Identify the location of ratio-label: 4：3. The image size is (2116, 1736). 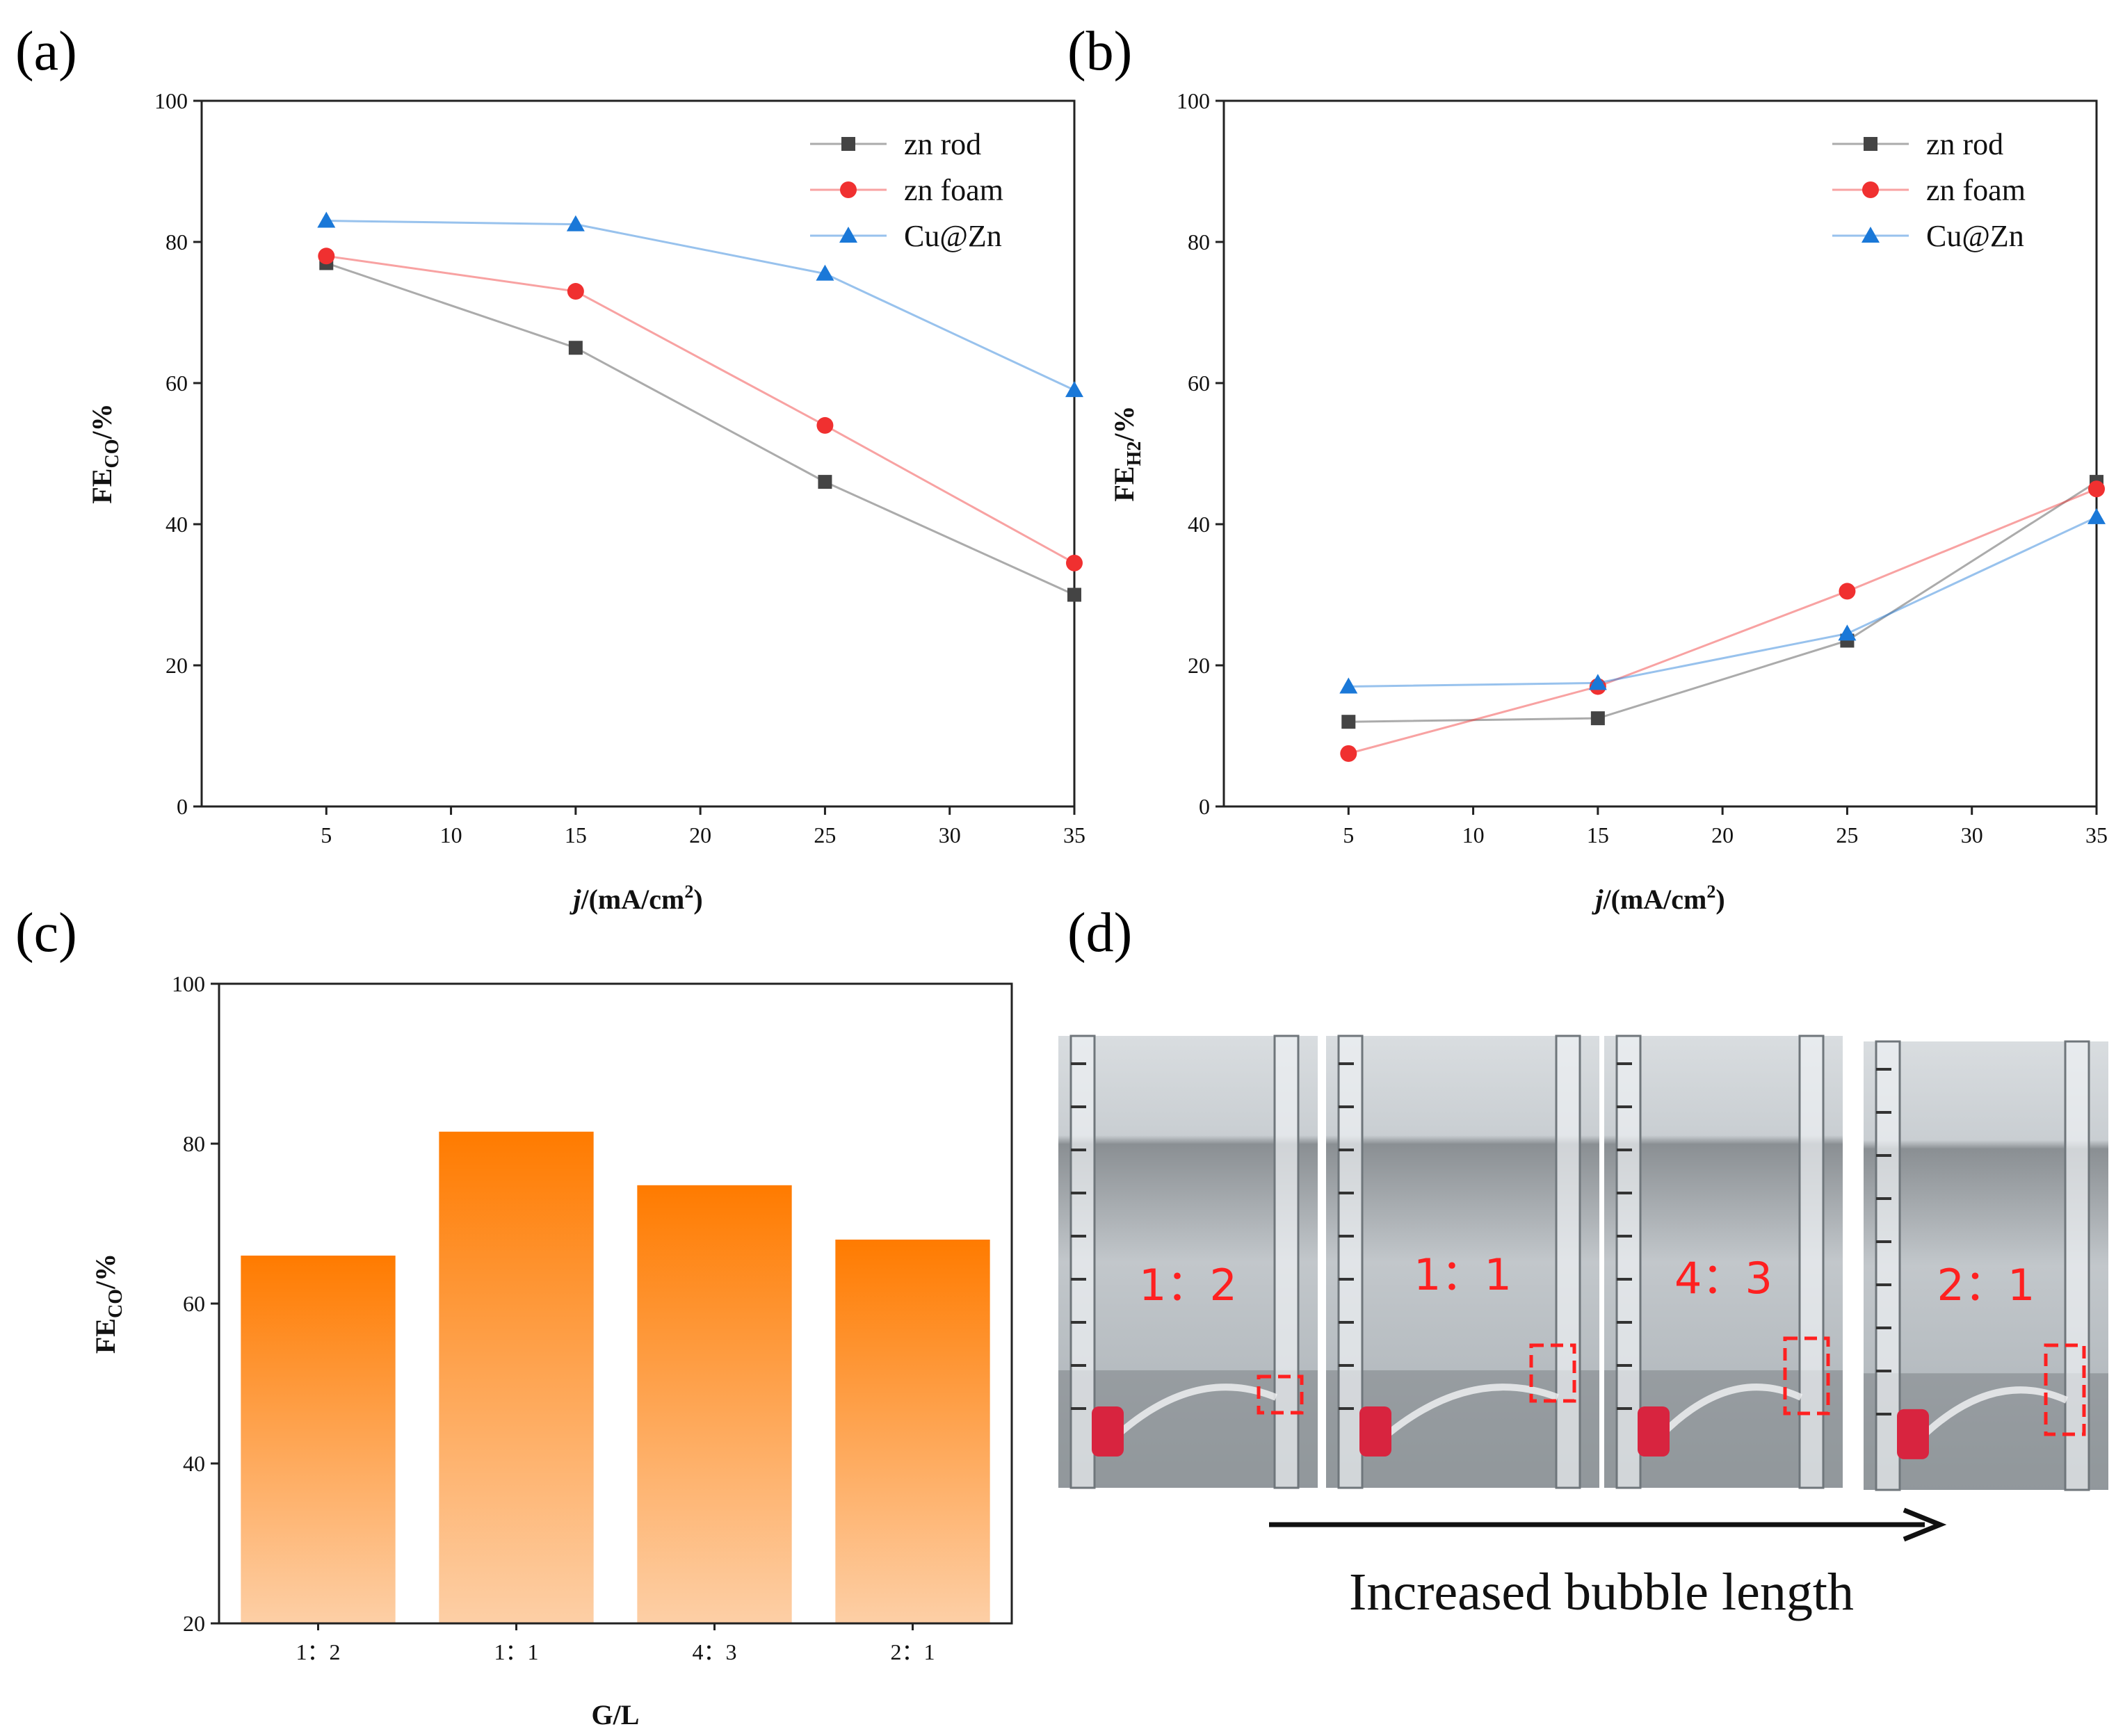
(1723, 1278).